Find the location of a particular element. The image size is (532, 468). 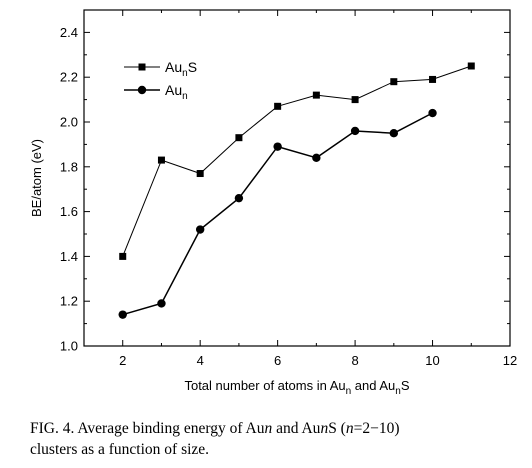

legend-entry: Aun is located at coordinates (156, 92).